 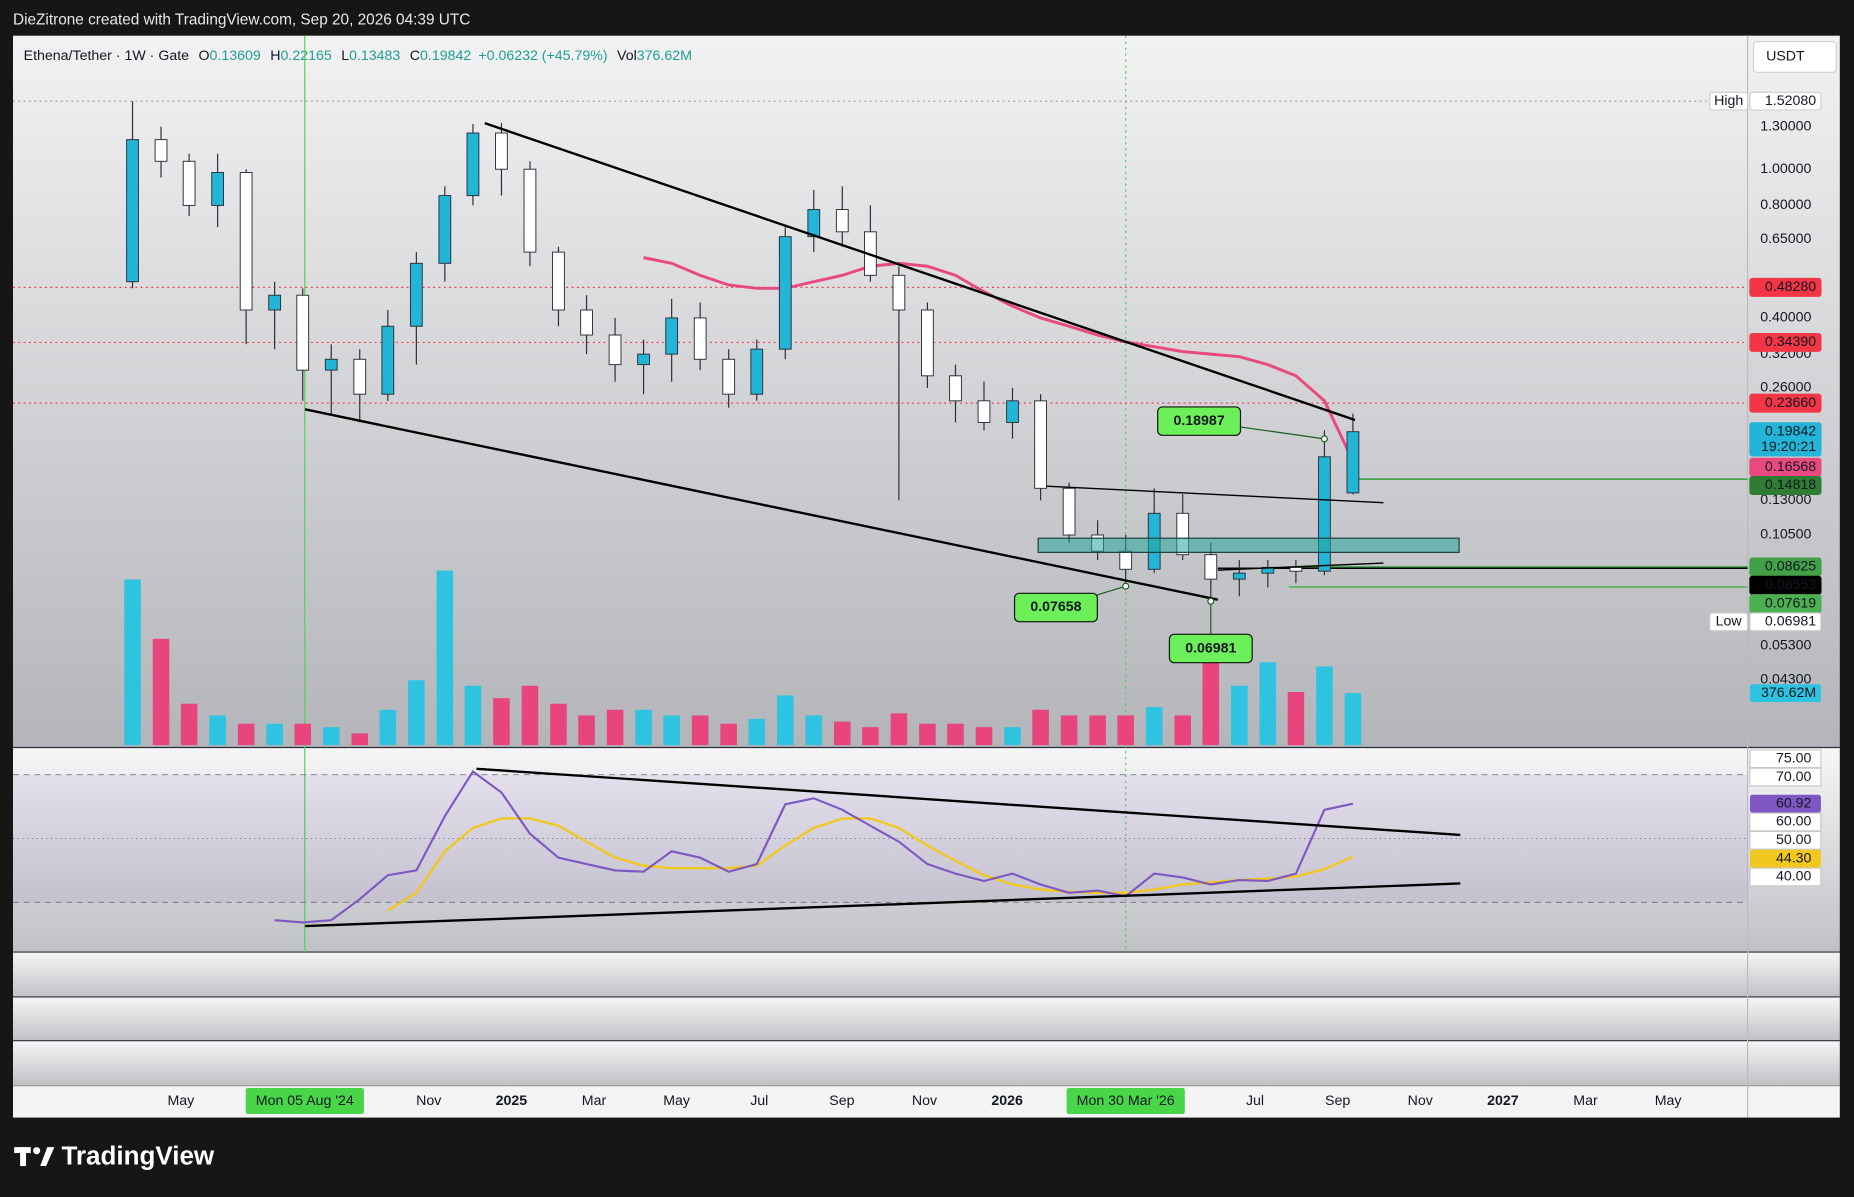 What do you see at coordinates (1794, 858) in the screenshot?
I see `rsi-ma-tag-label: 44.30` at bounding box center [1794, 858].